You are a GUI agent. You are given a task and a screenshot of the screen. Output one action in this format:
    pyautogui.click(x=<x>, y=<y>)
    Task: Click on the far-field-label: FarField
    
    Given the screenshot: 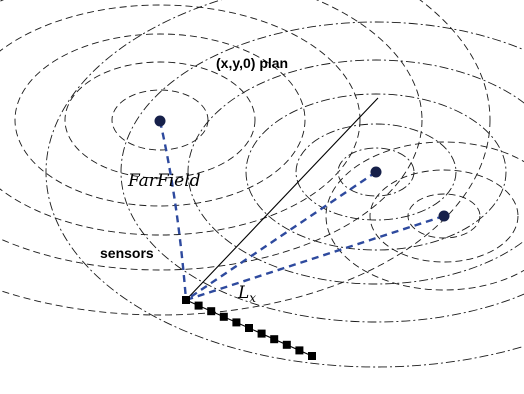 What is the action you would take?
    pyautogui.click(x=164, y=181)
    